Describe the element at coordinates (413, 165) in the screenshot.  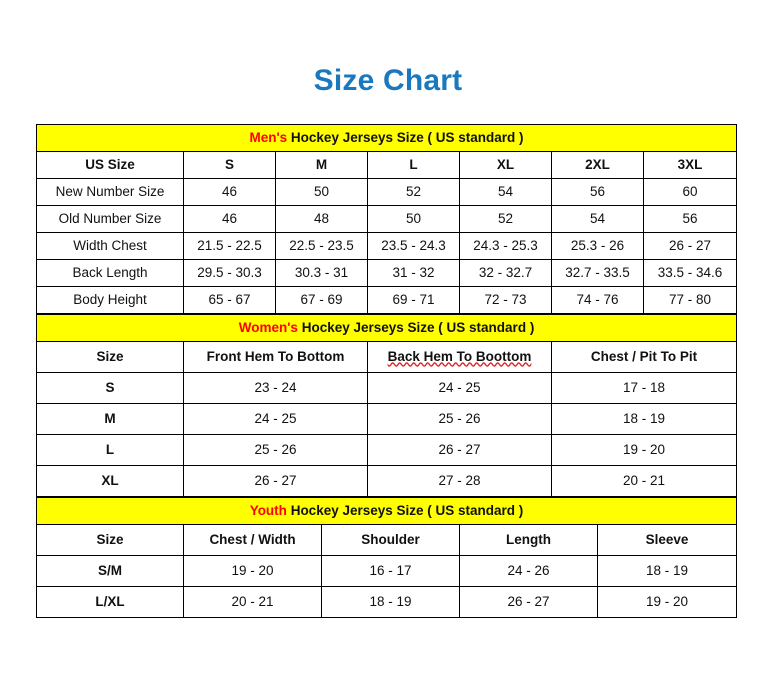
I see `mens-col-header: L` at that location.